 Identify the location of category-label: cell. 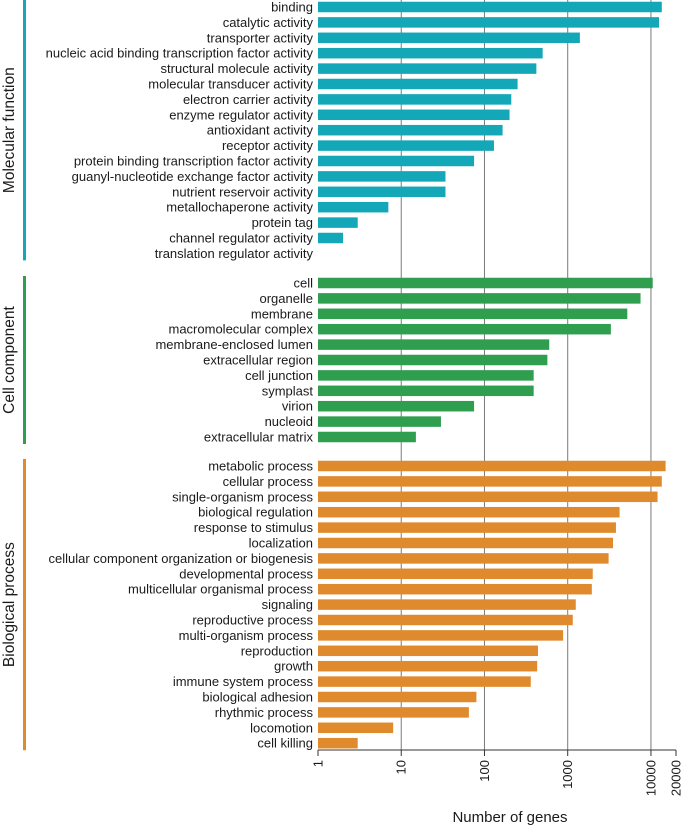
(303, 283).